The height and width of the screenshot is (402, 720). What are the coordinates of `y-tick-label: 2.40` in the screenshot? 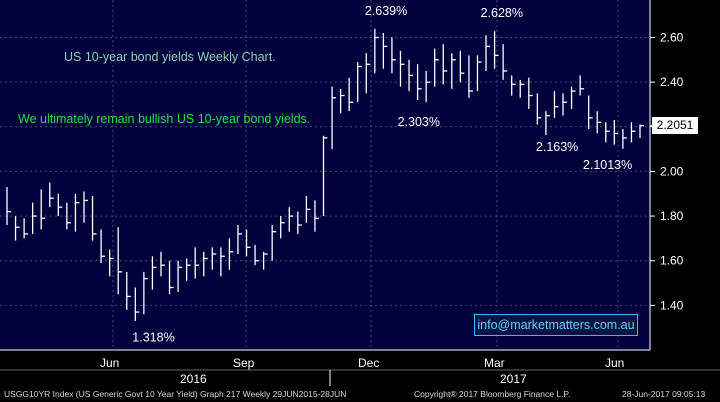 It's located at (672, 82).